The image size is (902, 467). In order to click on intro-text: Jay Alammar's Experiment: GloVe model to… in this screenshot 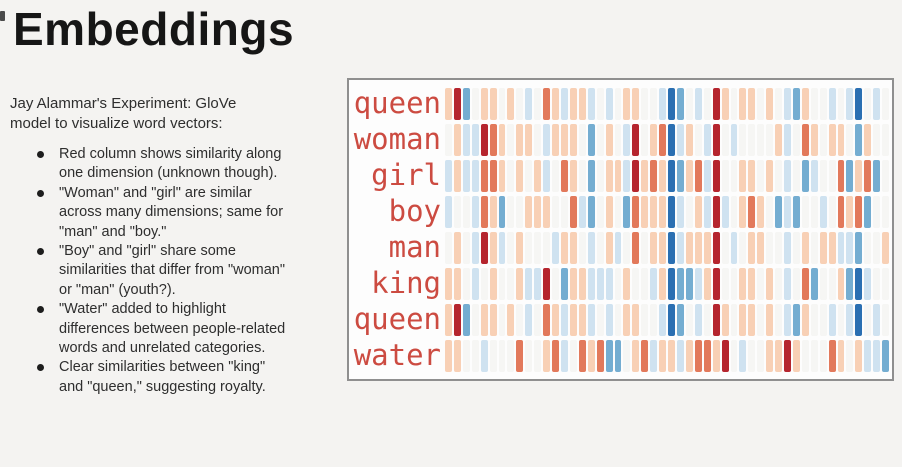, I will do `click(123, 113)`.